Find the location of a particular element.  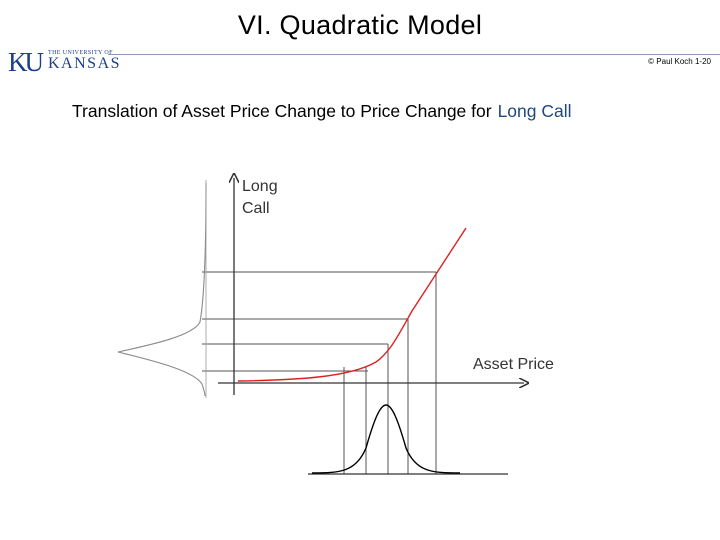

input-distribution-curve is located at coordinates (386, 439).